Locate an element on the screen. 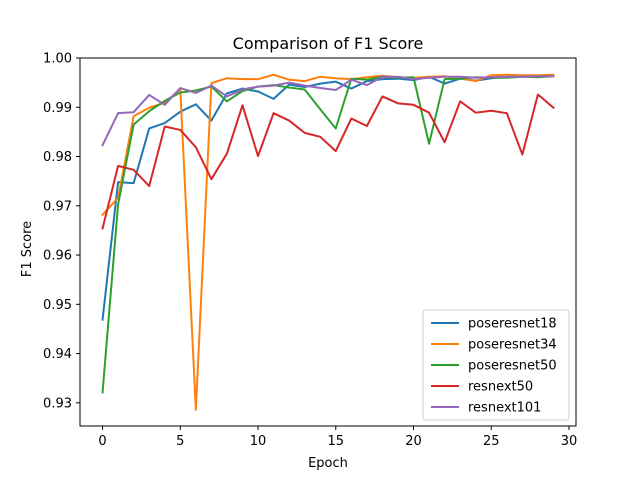 This screenshot has width=640, height=480. legend-label-poseresnet34: poseresnet34 is located at coordinates (512, 345).